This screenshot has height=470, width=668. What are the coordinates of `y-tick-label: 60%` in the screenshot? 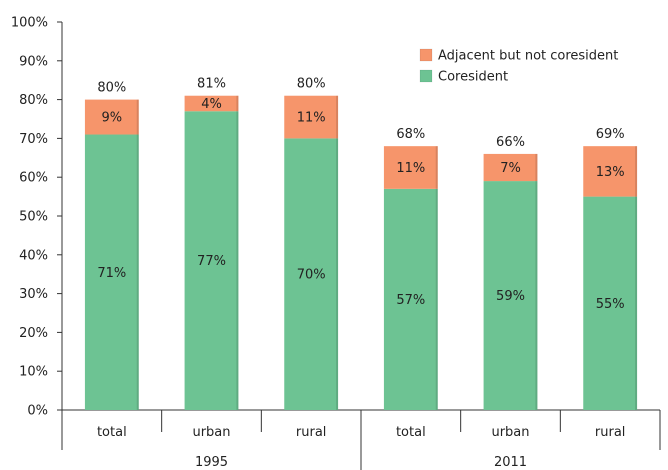 It's located at (33, 178).